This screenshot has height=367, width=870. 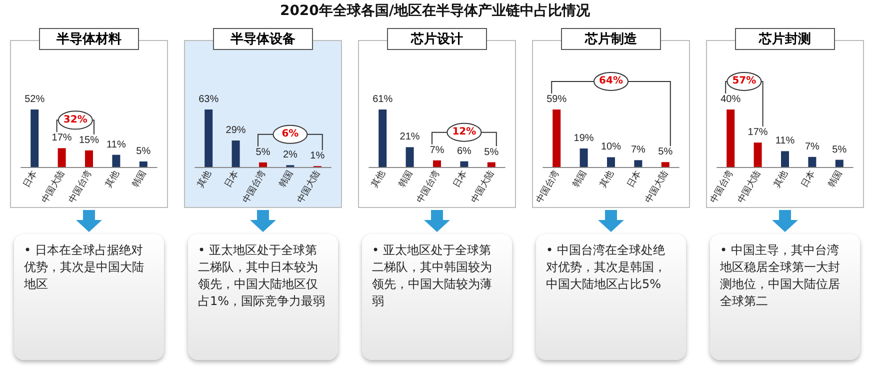 I want to click on text: 2020年全球各国/地区在半导体产业链中占比情况, so click(x=435, y=11).